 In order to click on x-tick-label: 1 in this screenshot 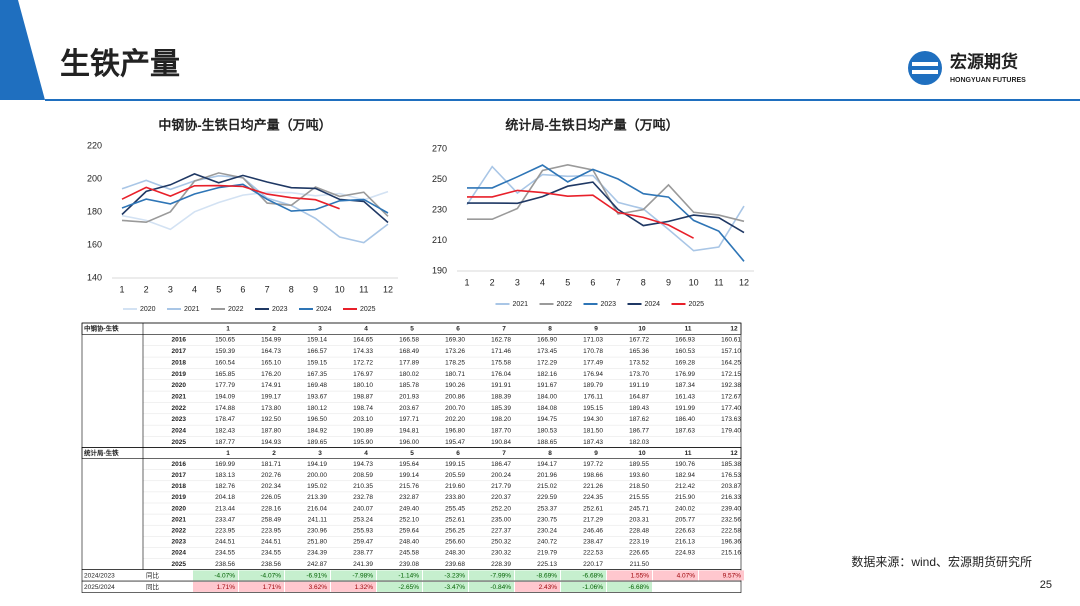, I will do `click(121, 289)`.